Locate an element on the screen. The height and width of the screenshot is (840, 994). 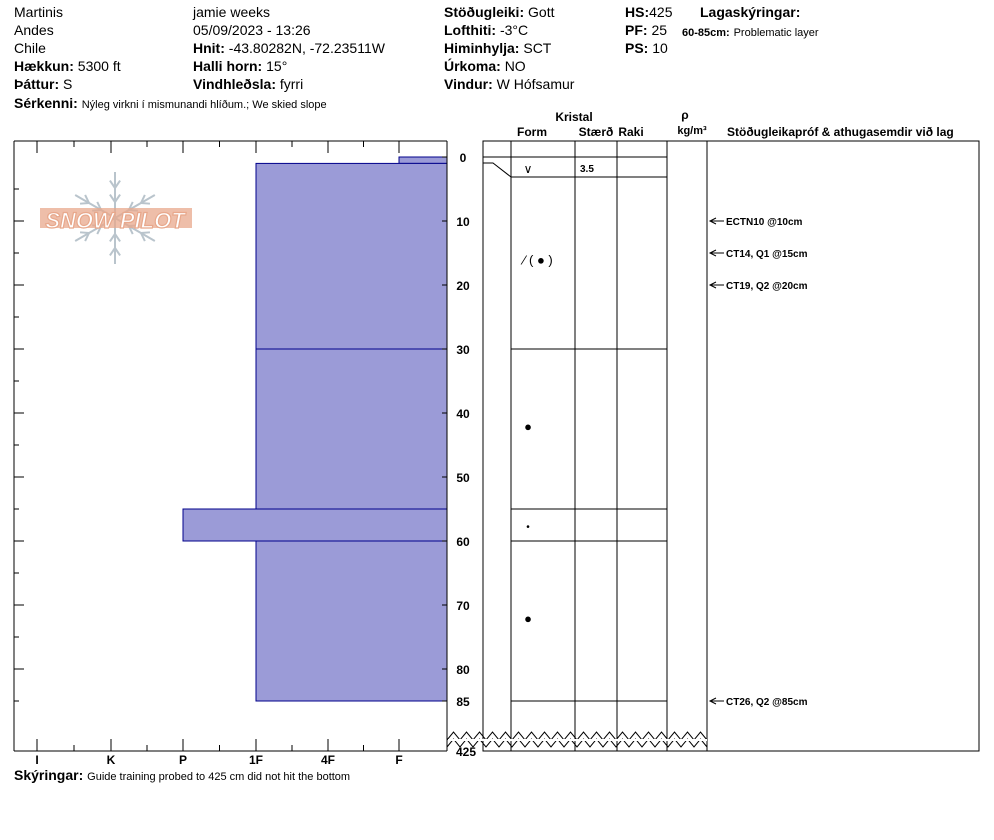
precipitation: Úrkoma: NO is located at coordinates (485, 66).